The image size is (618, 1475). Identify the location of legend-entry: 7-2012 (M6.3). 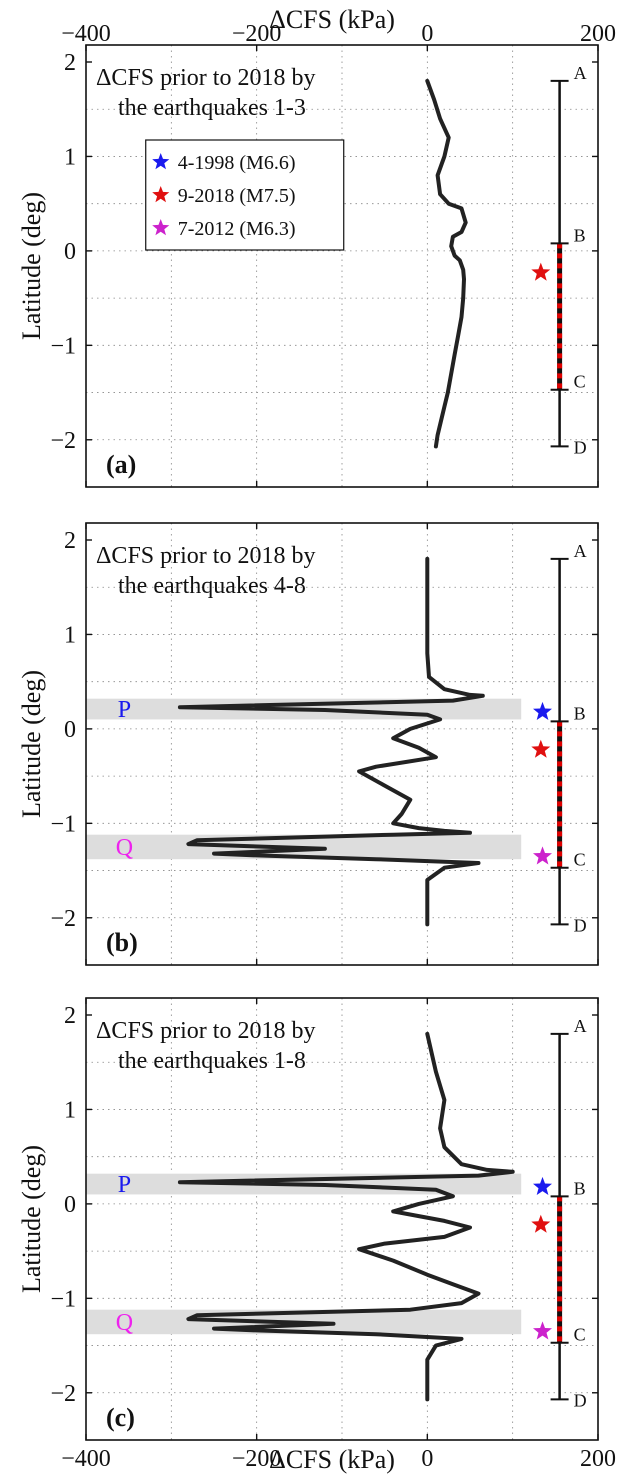
(237, 229).